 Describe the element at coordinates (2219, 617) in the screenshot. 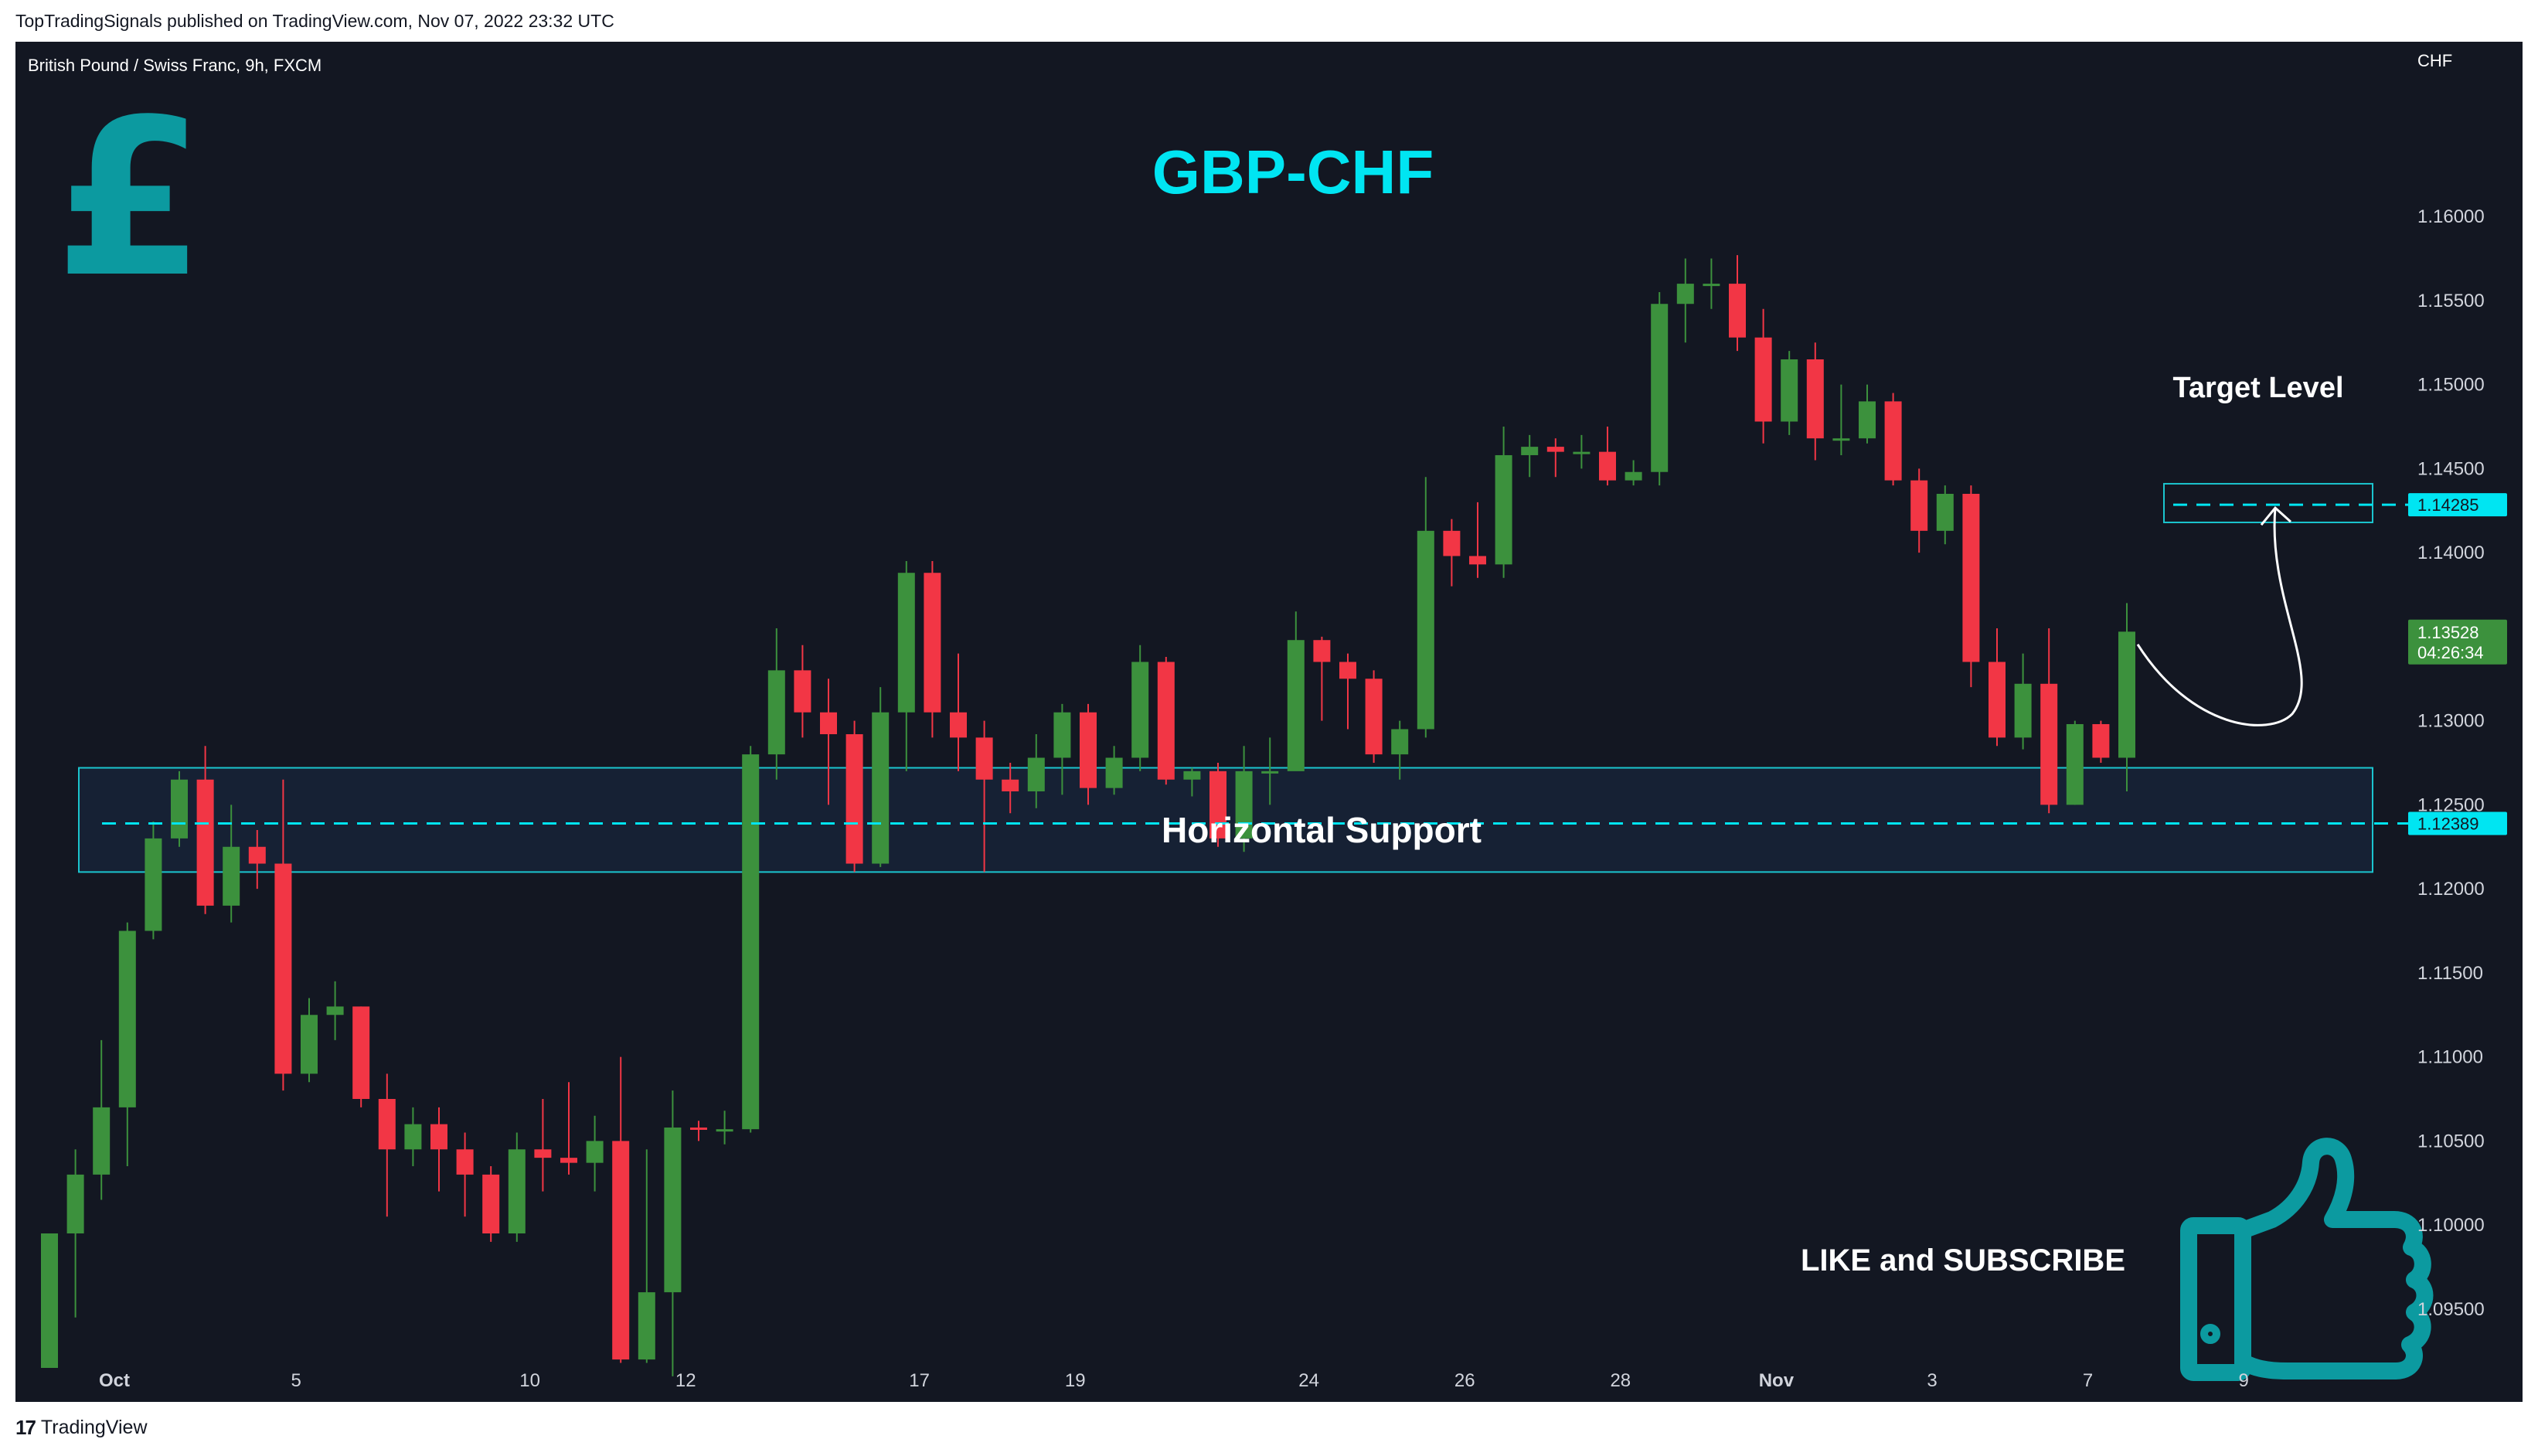

I see `projection-arrow` at that location.